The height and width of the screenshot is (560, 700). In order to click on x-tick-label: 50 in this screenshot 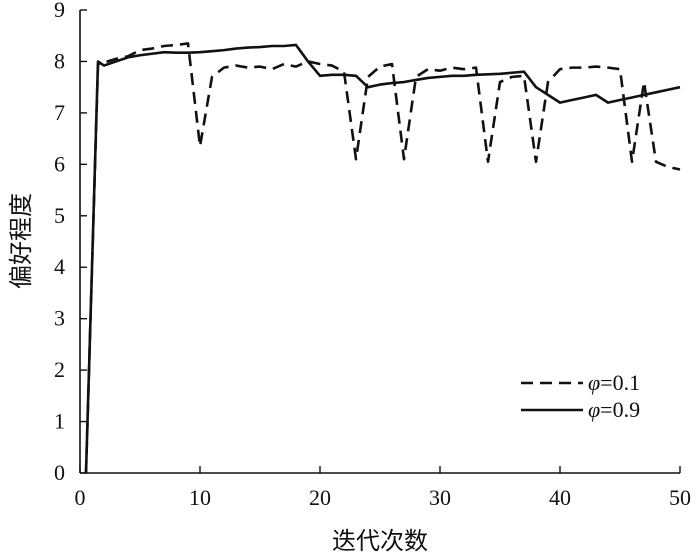, I will do `click(680, 497)`.